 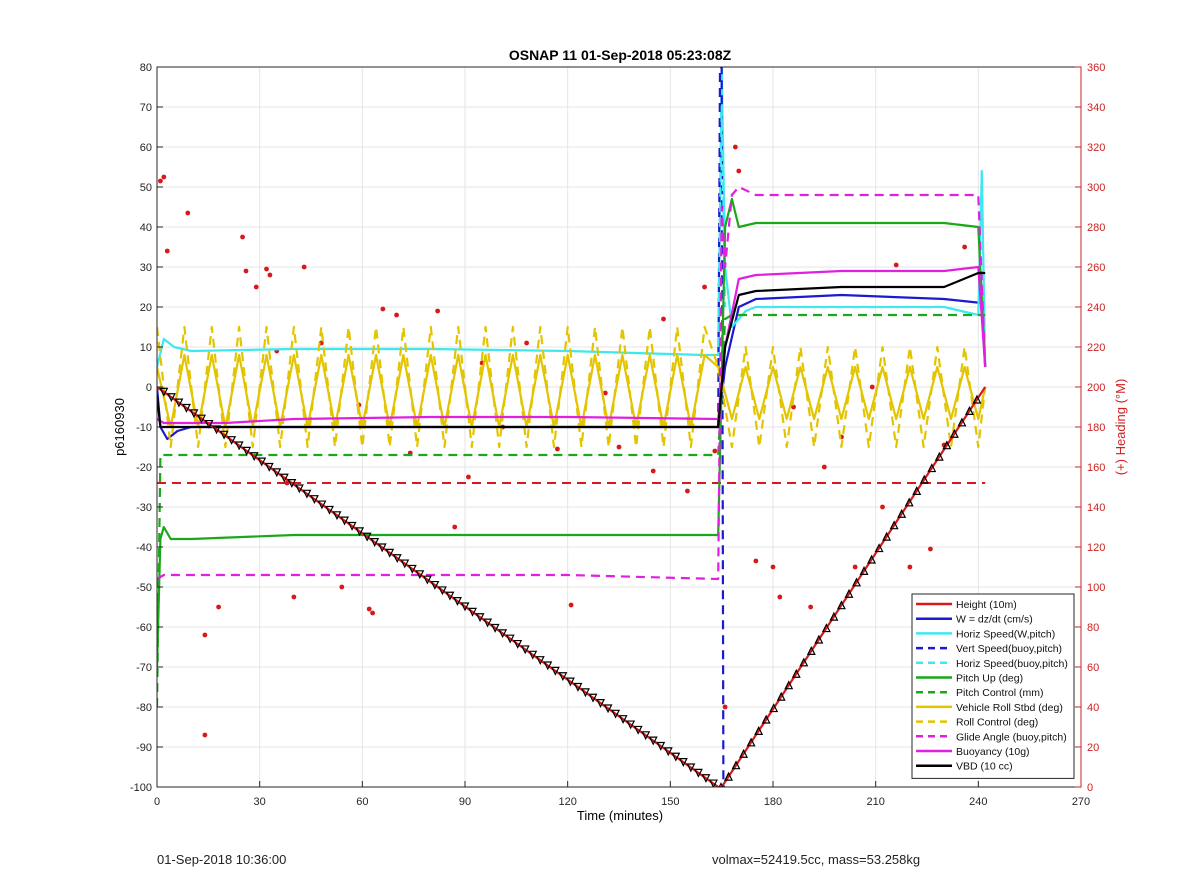 I want to click on x-tick-label: 150, so click(x=670, y=802).